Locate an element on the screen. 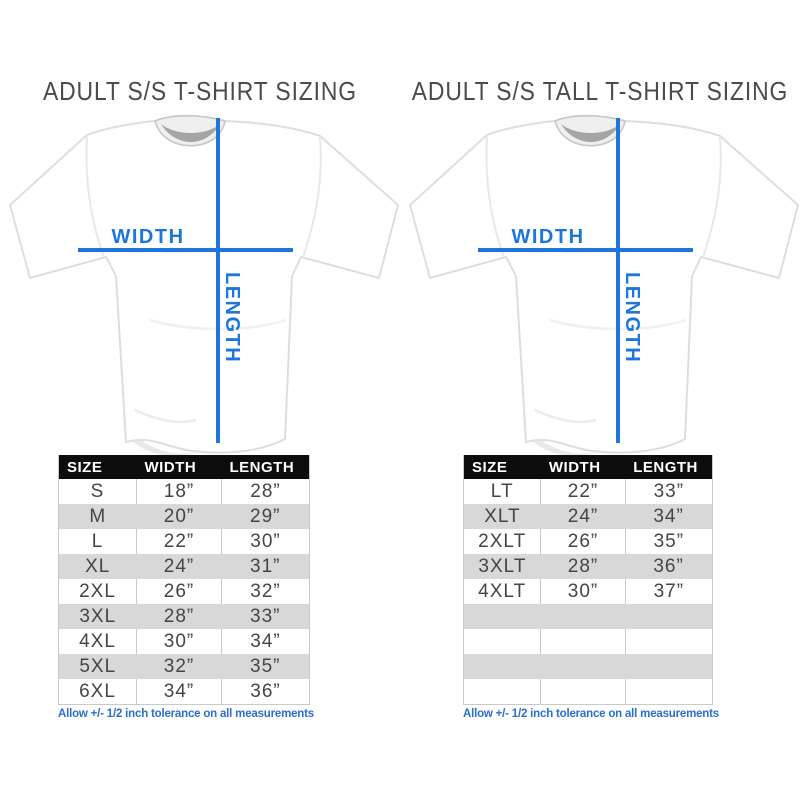 This screenshot has width=800, height=800. page-title: ADULT S/S TALL T-SHIRT SIZING is located at coordinates (600, 91).